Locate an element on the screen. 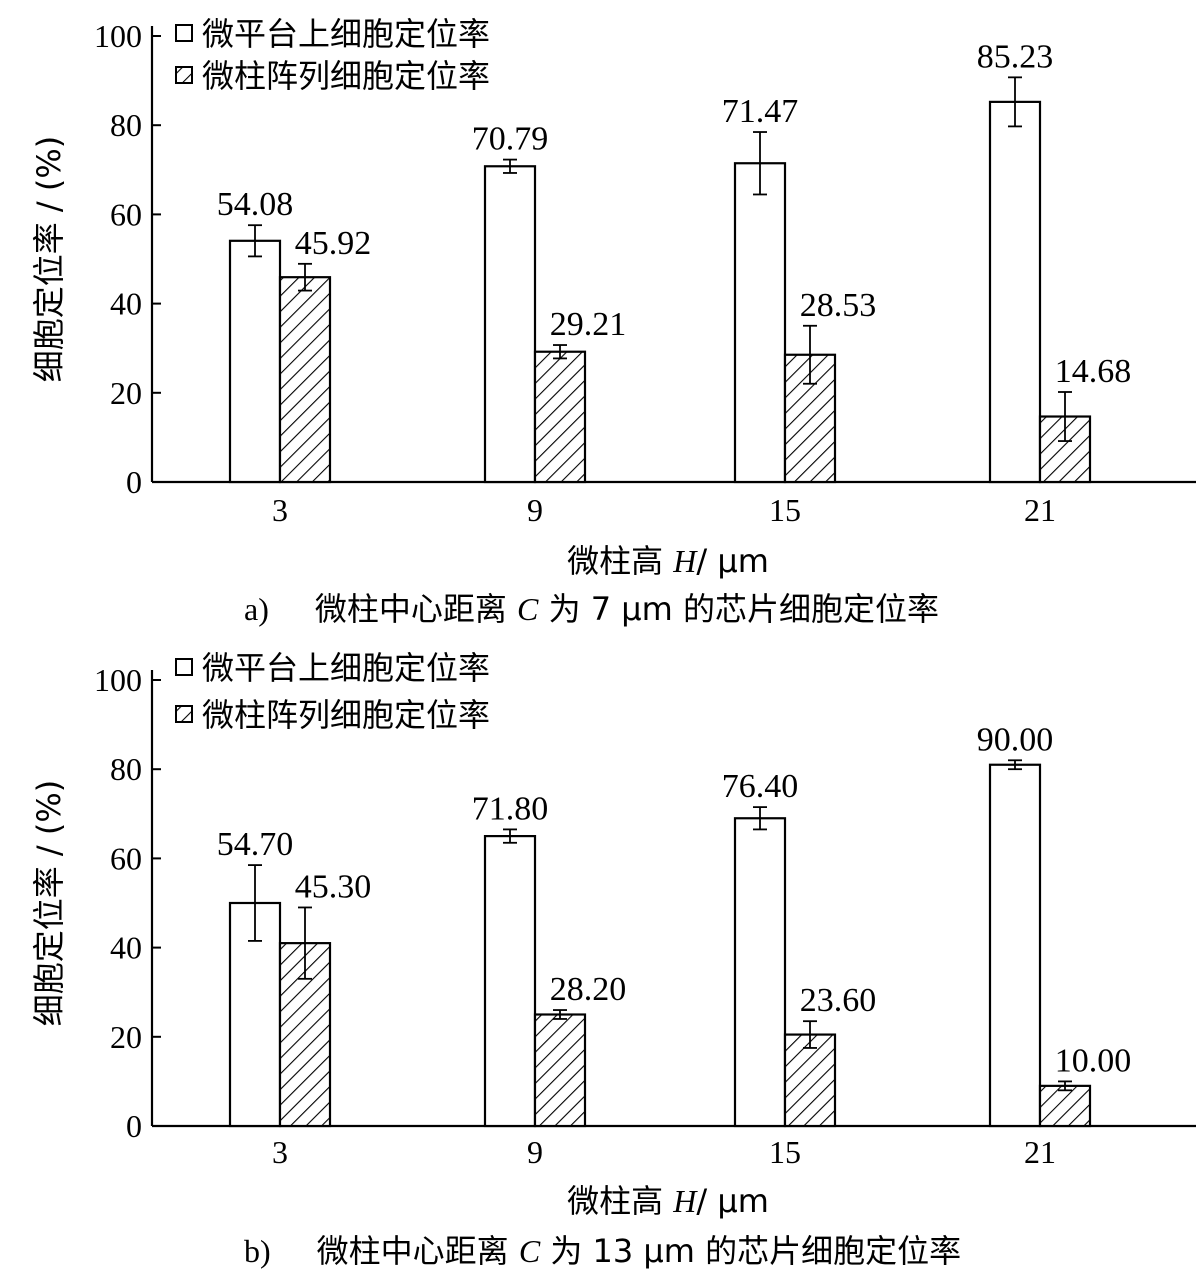  data-label: 90.00 is located at coordinates (1015, 739).